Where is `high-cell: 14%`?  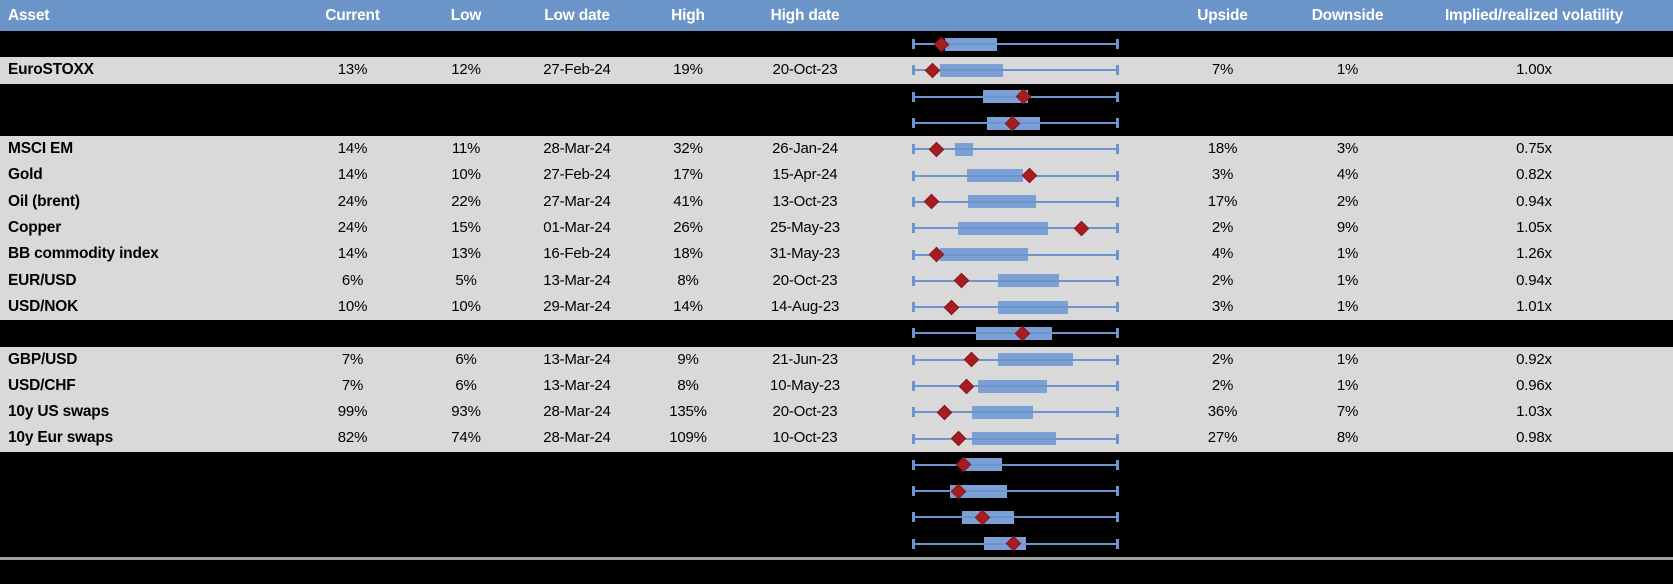
high-cell: 14% is located at coordinates (688, 306).